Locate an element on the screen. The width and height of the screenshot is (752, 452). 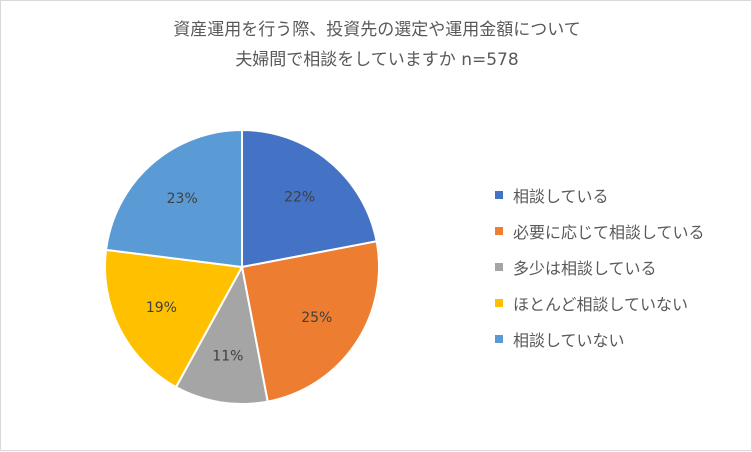
legend-label: 多少は相談している is located at coordinates (585, 268).